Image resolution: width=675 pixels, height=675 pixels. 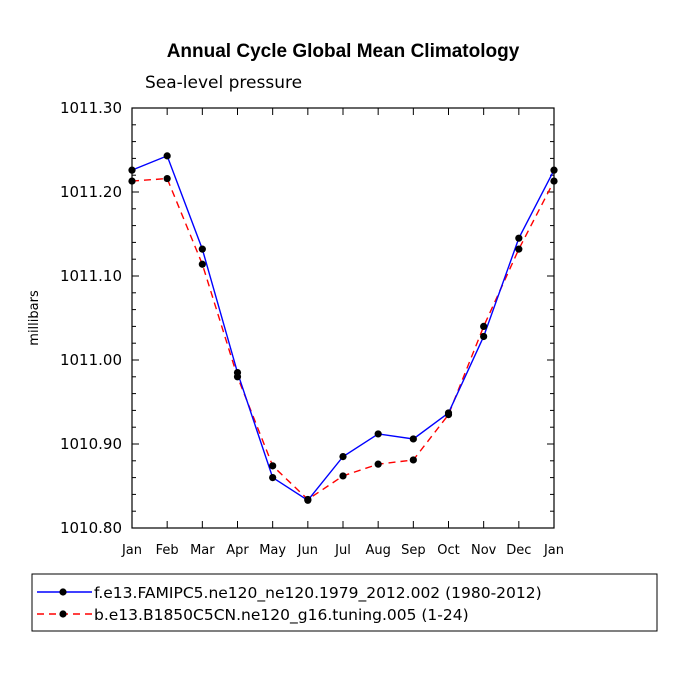 What do you see at coordinates (34, 318) in the screenshot?
I see `y-axis-label: millibars` at bounding box center [34, 318].